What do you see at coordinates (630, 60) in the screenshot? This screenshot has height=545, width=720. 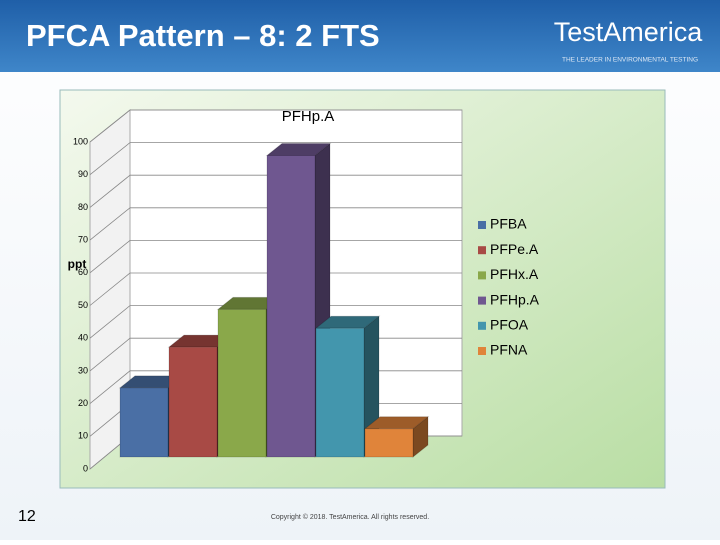 I see `logo-tagline: THE LEADER IN ENVIRONMENTAL TESTING` at bounding box center [630, 60].